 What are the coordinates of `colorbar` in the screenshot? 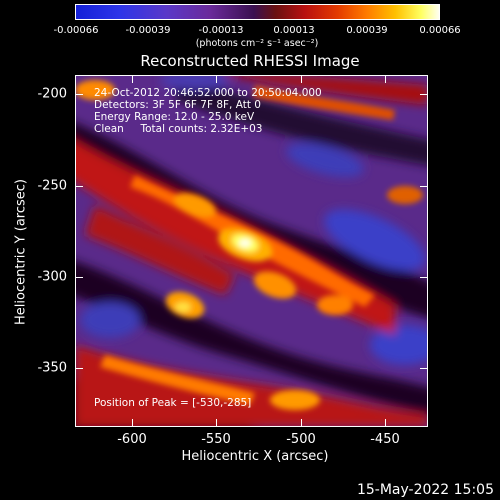 It's located at (257, 12).